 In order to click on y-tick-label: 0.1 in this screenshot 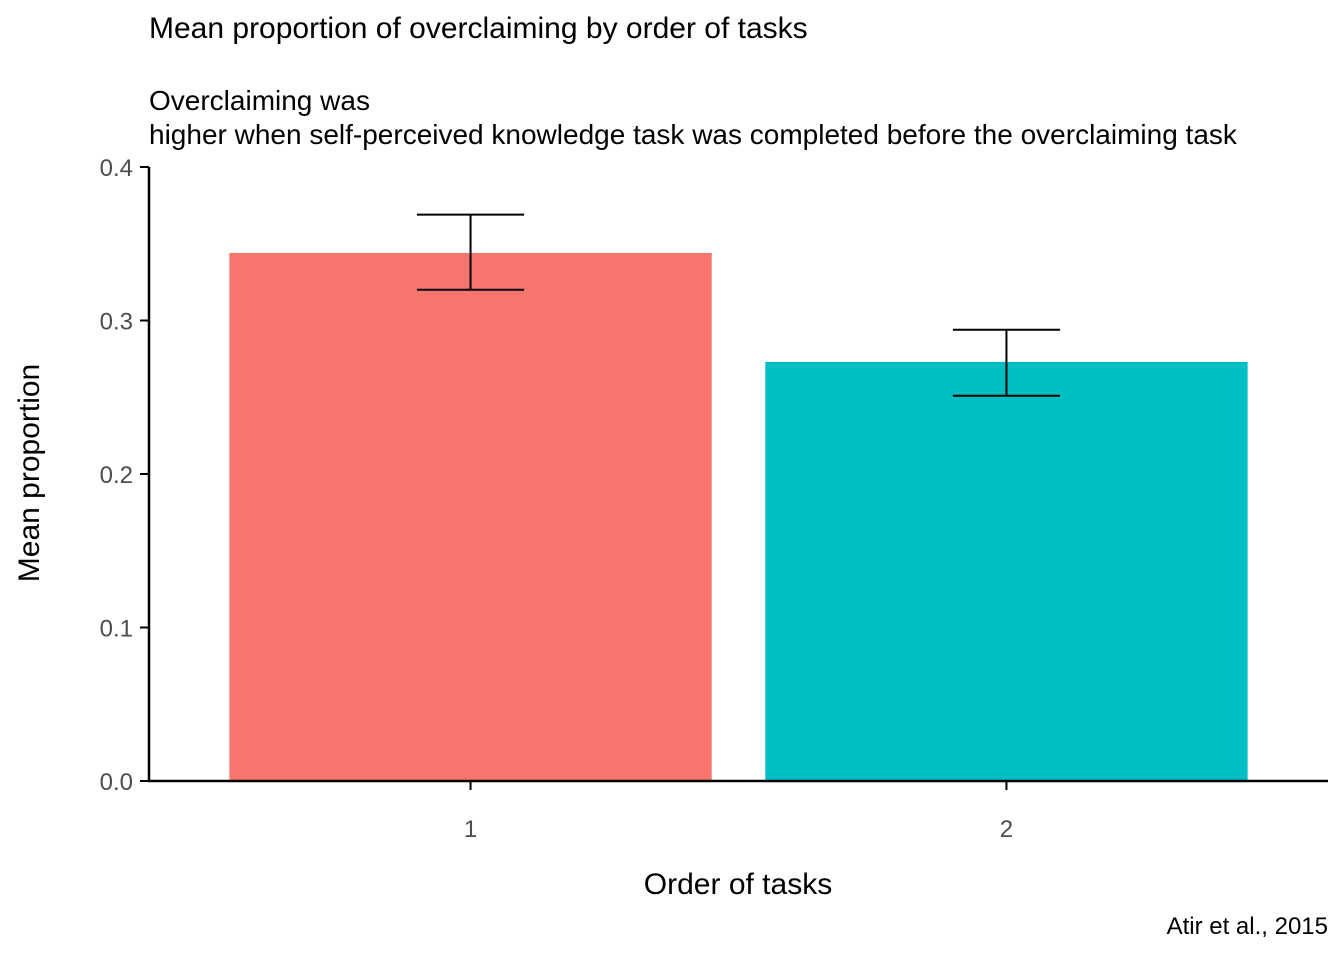, I will do `click(116, 629)`.